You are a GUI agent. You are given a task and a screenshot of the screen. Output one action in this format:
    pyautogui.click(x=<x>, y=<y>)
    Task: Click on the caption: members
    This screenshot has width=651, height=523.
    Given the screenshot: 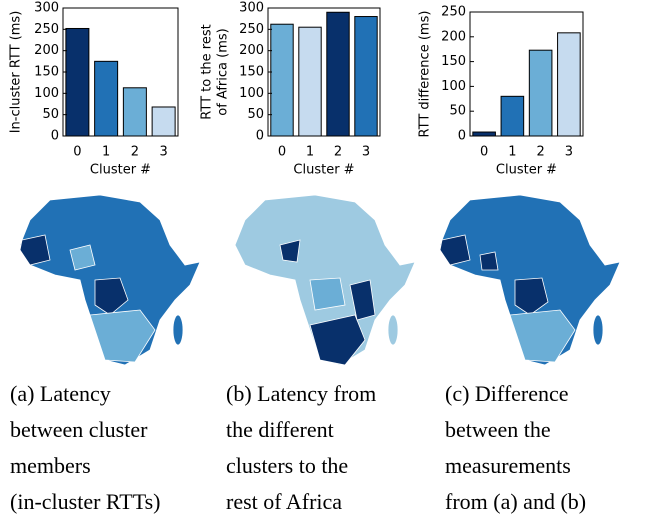 What is the action you would take?
    pyautogui.click(x=50, y=465)
    